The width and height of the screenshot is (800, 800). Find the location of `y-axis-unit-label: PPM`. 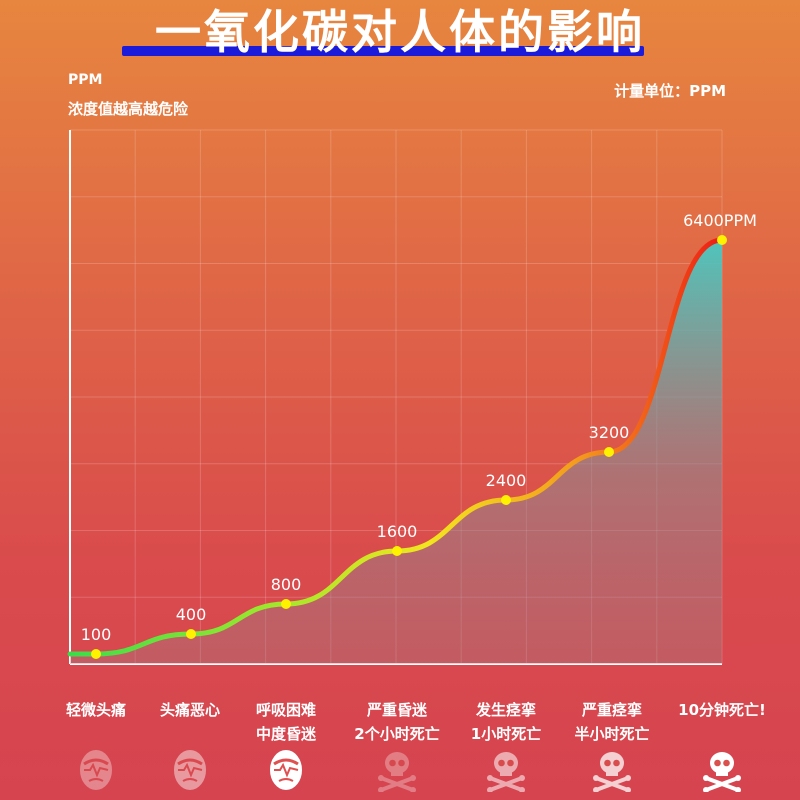

y-axis-unit-label: PPM is located at coordinates (85, 80).